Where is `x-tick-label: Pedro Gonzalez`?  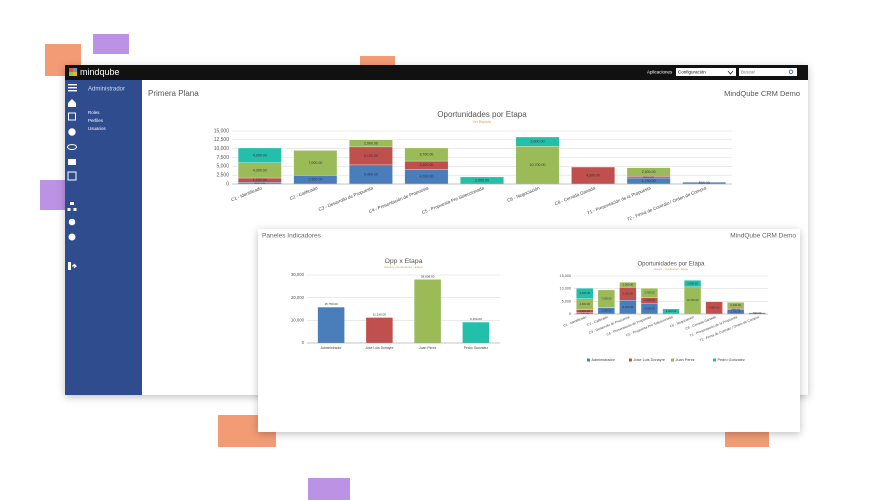 x-tick-label: Pedro Gonzalez is located at coordinates (476, 348).